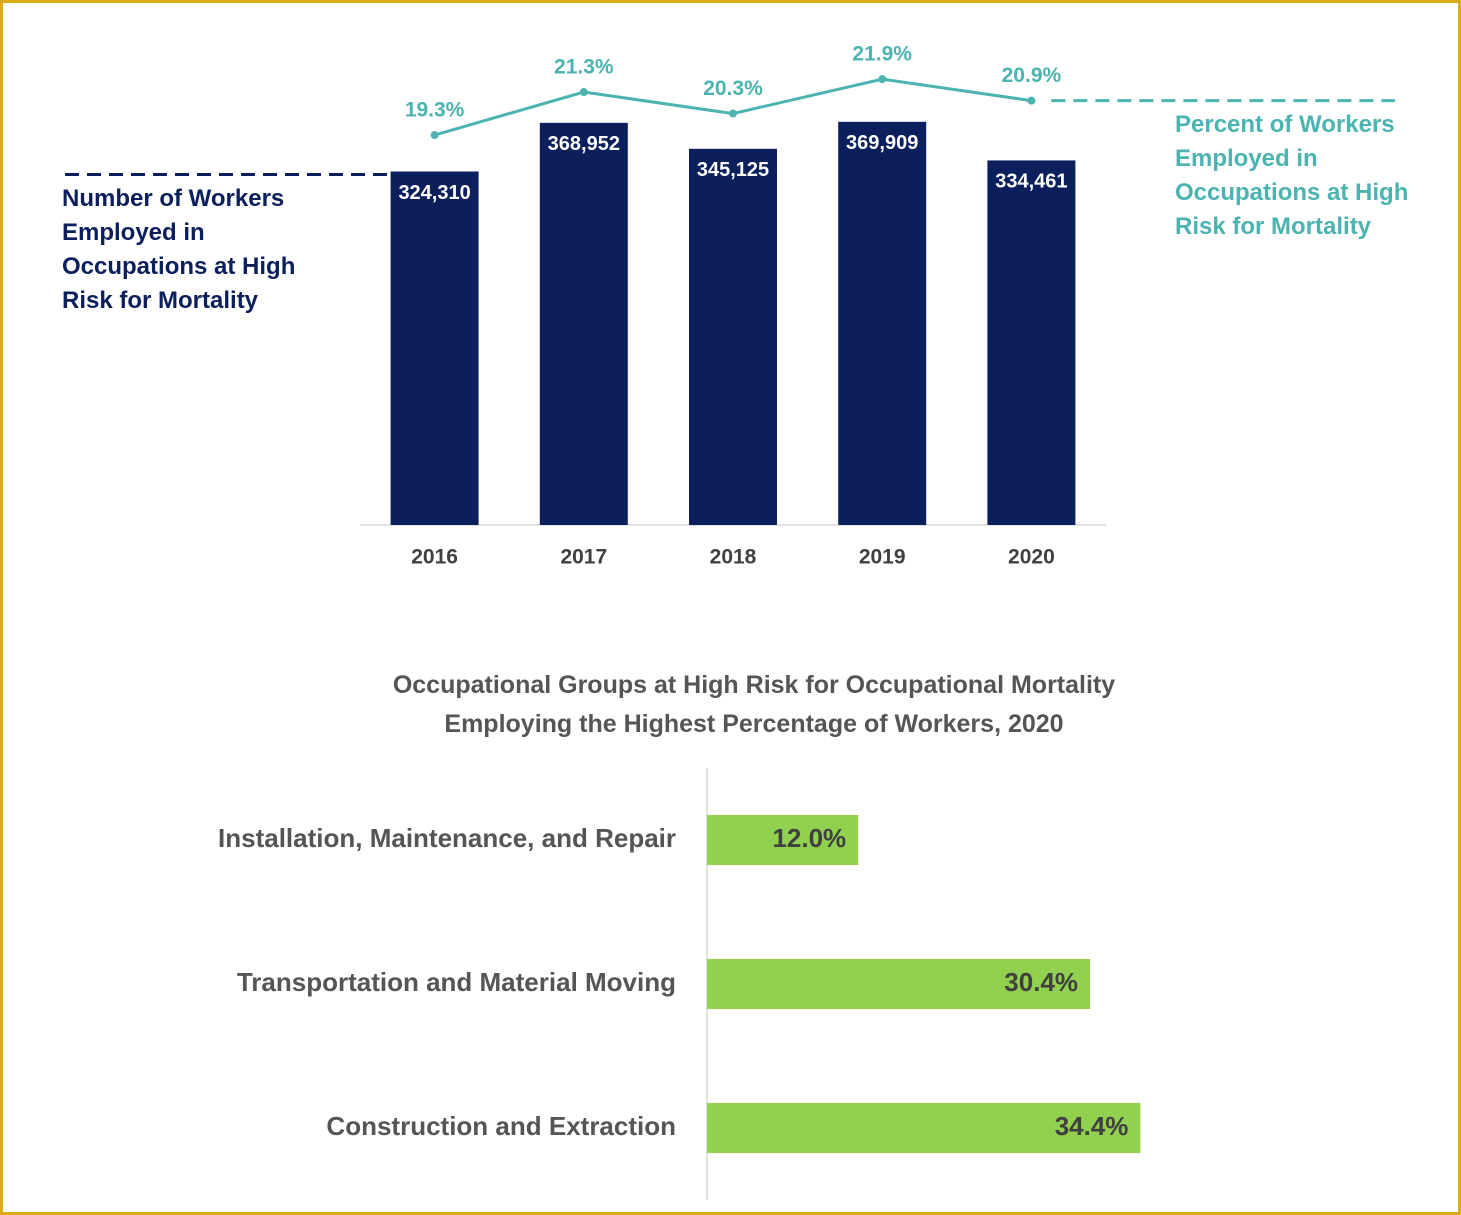 The width and height of the screenshot is (1461, 1215). What do you see at coordinates (434, 193) in the screenshot?
I see `data-label: 324,310` at bounding box center [434, 193].